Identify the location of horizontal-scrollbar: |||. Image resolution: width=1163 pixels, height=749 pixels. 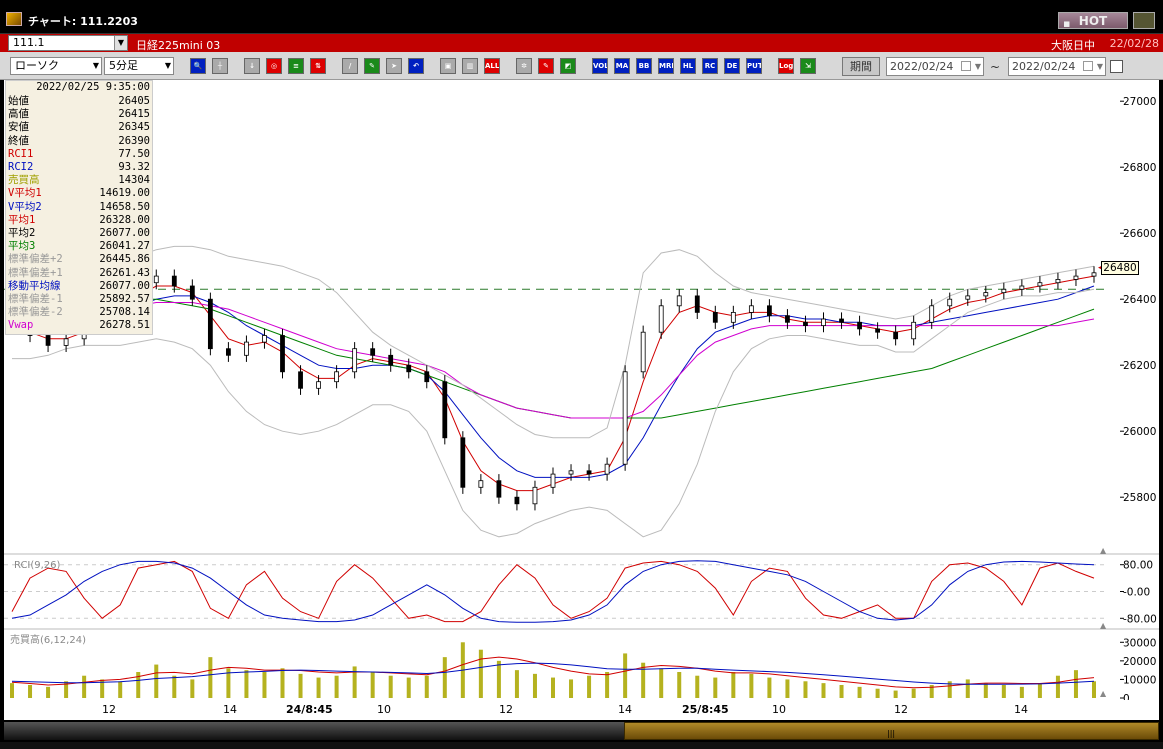
(581, 731).